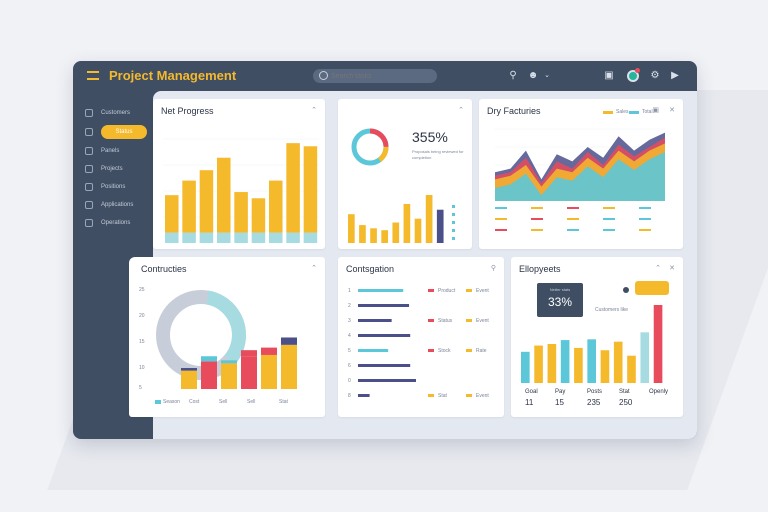 The image size is (768, 512). Describe the element at coordinates (93, 132) in the screenshot. I see `sidebar-item-status` at that location.